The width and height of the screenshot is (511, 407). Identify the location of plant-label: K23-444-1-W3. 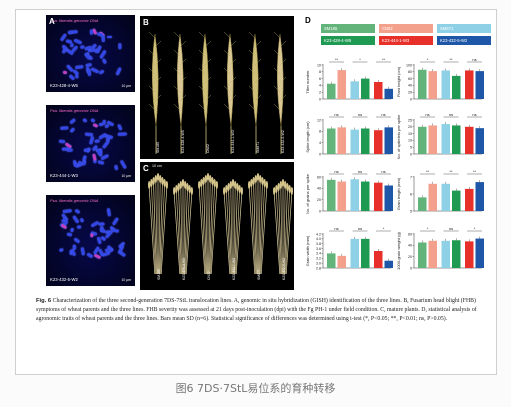
(234, 268).